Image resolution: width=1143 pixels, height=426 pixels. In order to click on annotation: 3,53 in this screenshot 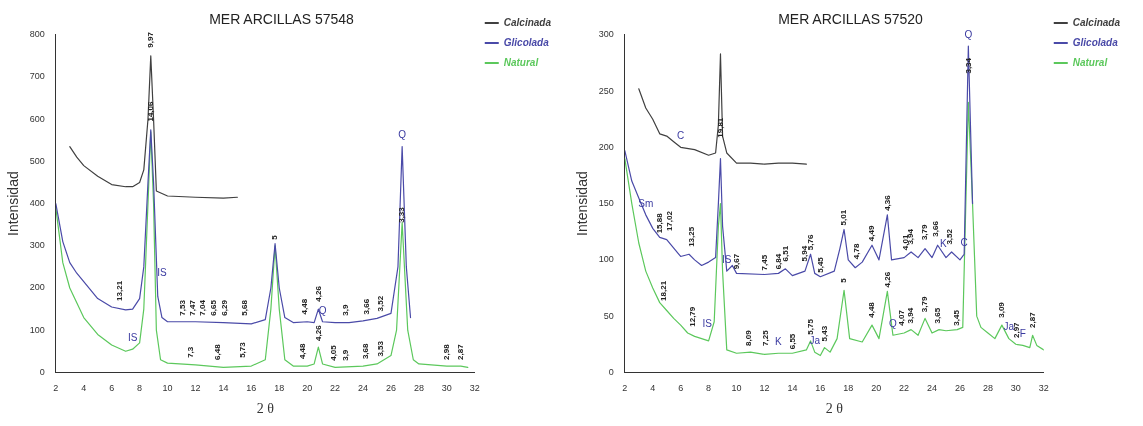, I will do `click(381, 348)`.